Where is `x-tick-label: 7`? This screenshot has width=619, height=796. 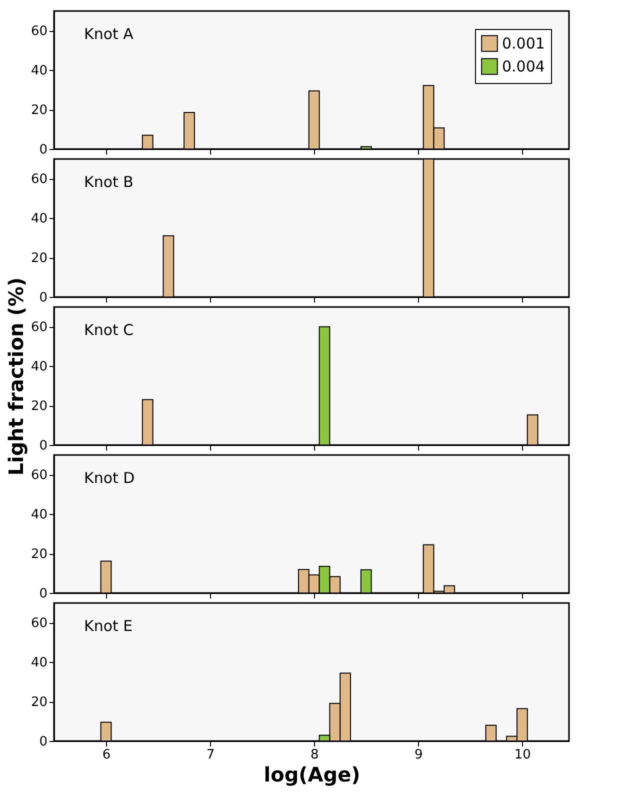
x-tick-label: 7 is located at coordinates (210, 755).